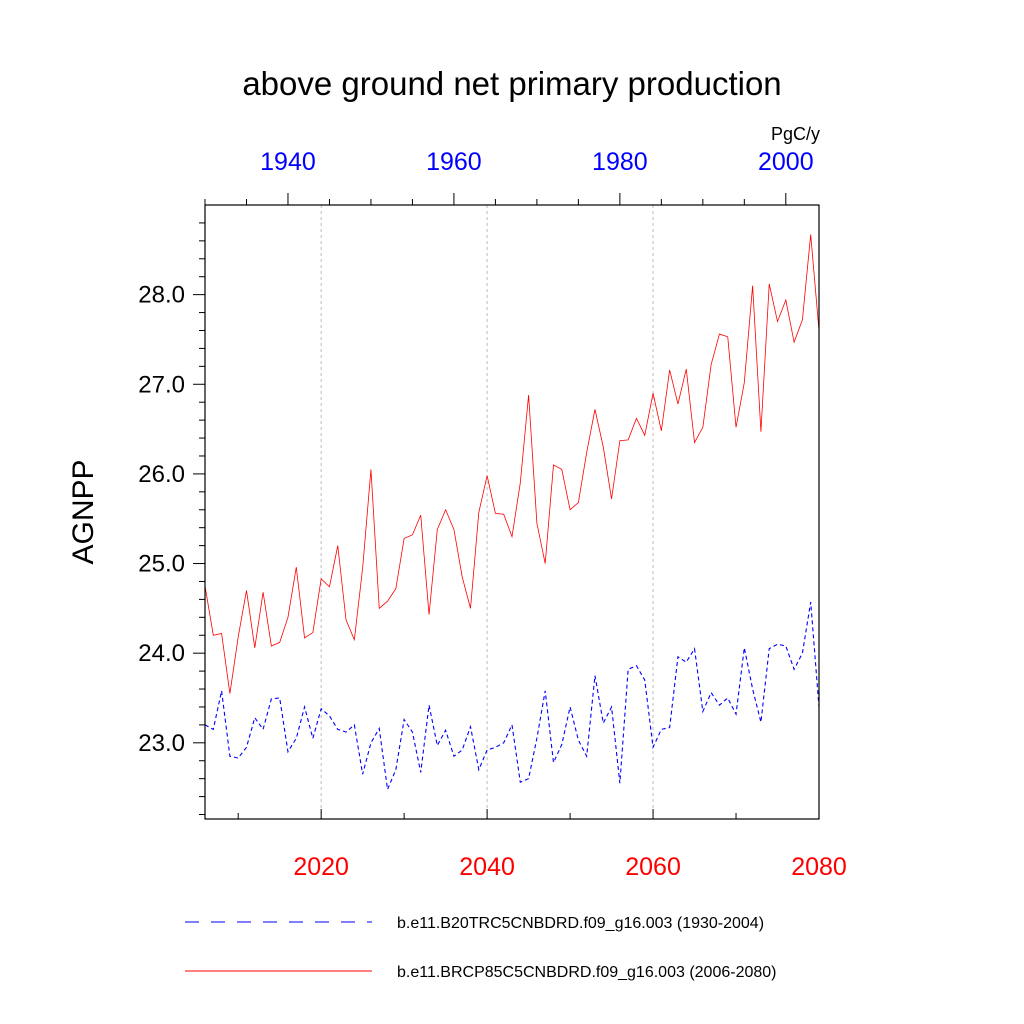  Describe the element at coordinates (487, 867) in the screenshot. I see `xtick-bottom-label: 2040` at that location.